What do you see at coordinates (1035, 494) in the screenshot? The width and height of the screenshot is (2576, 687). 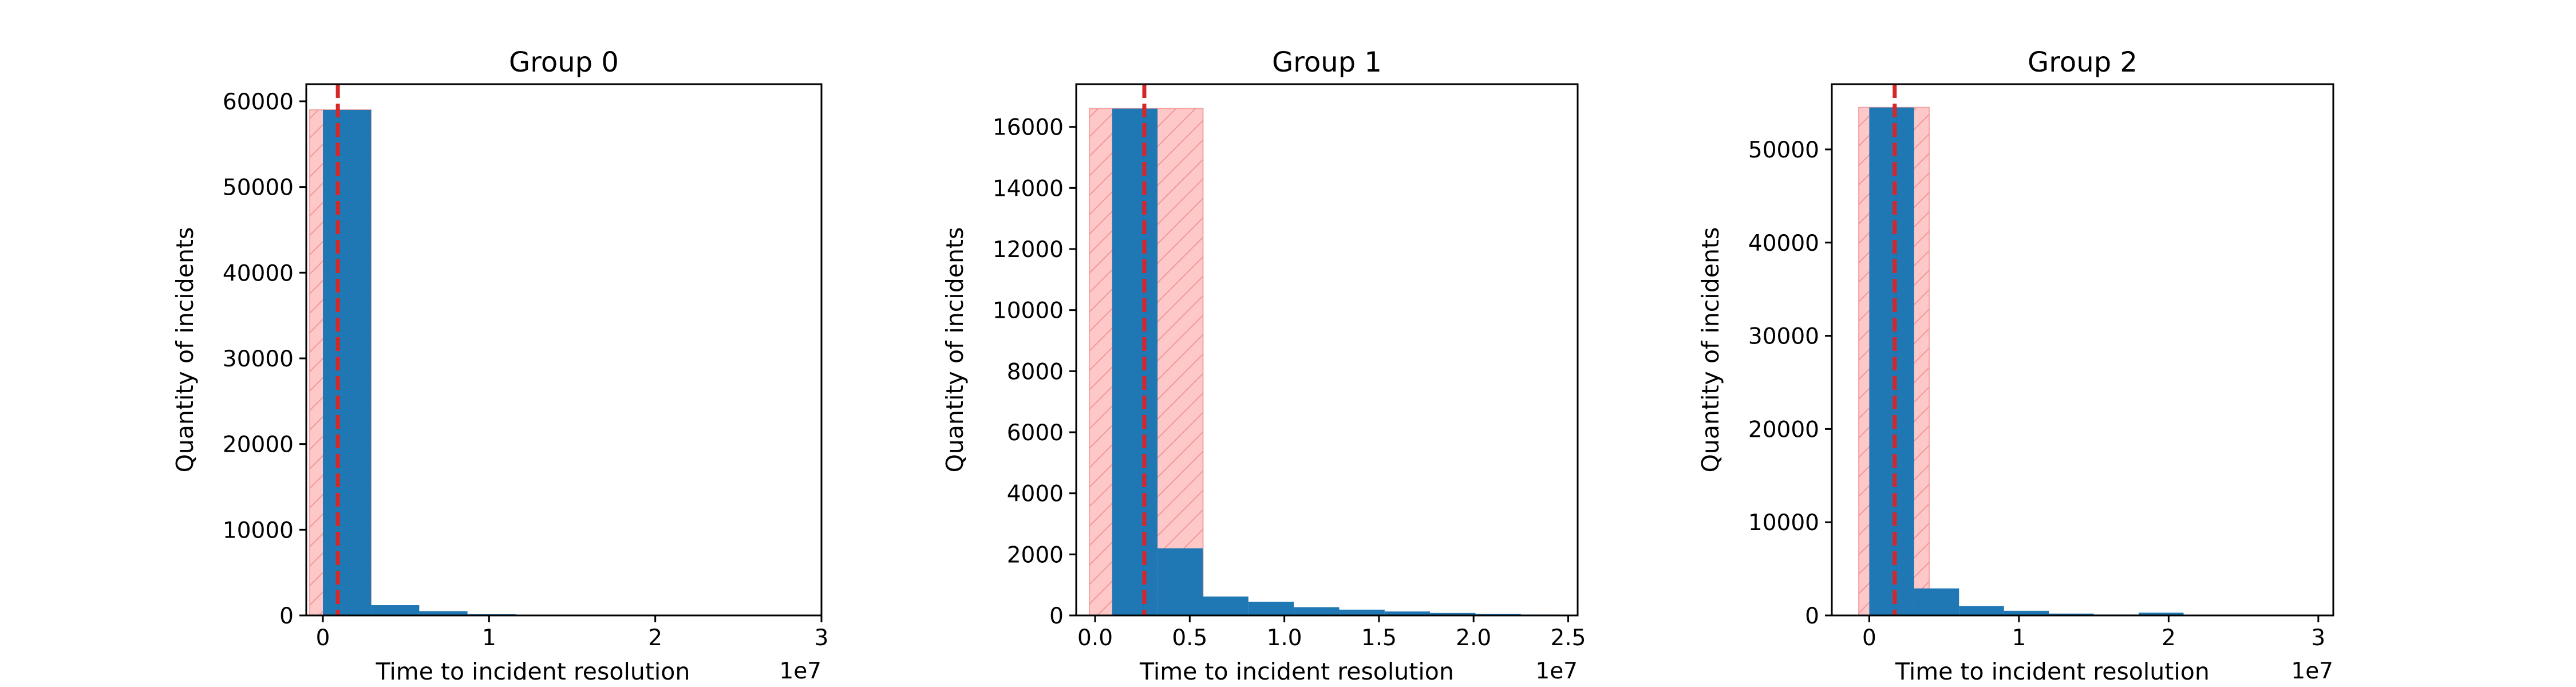 I see `y-tick-label: 4000` at bounding box center [1035, 494].